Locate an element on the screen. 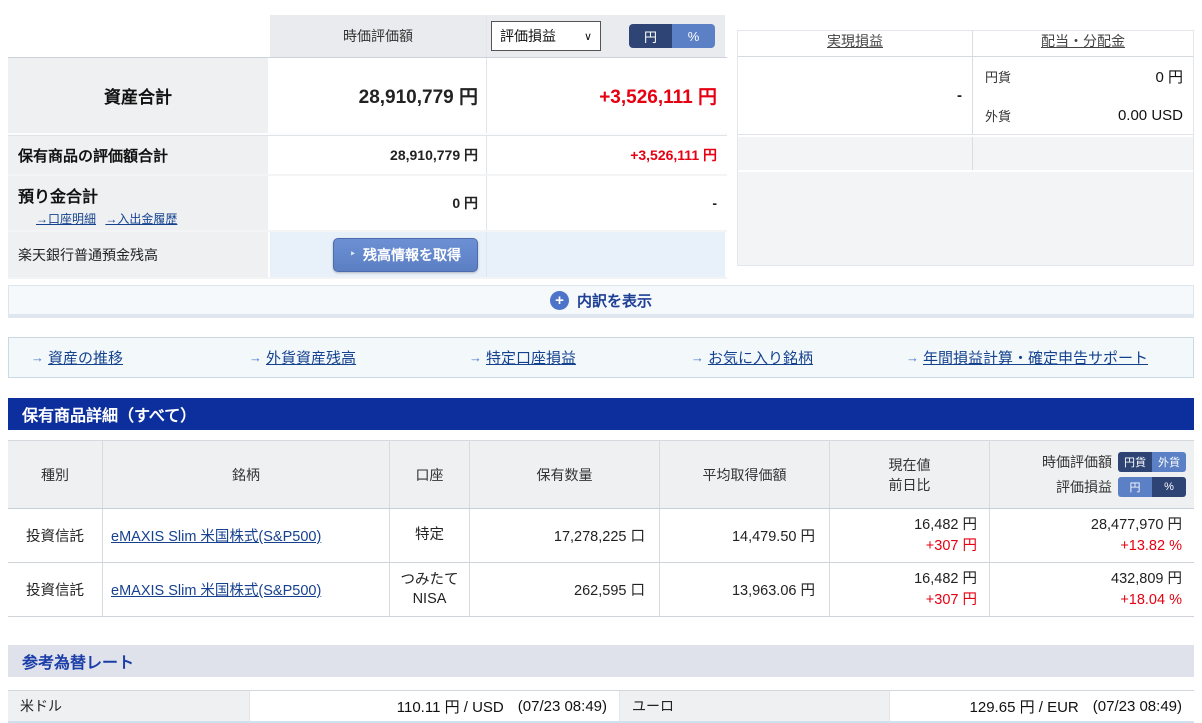  toggle-percent-option: % is located at coordinates (693, 36).